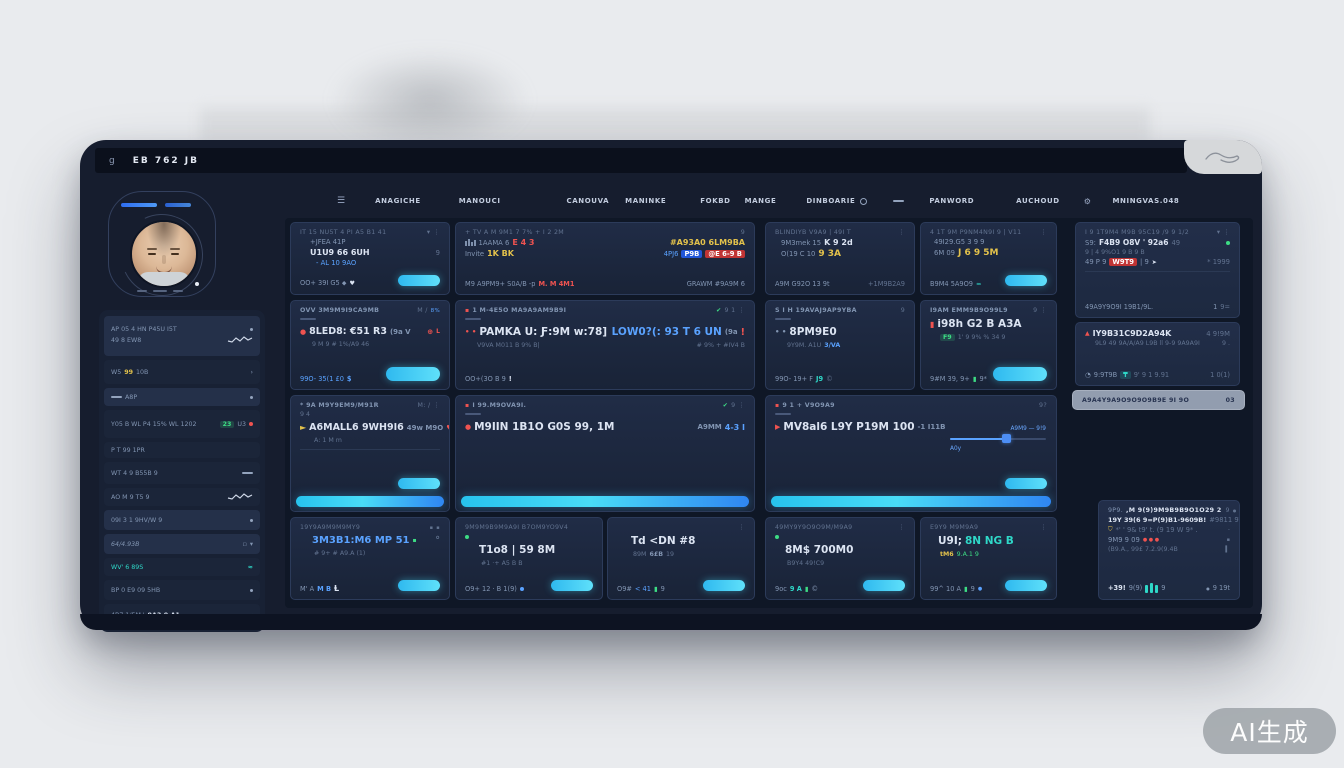 This screenshot has height=768, width=1344. What do you see at coordinates (666, 332) in the screenshot?
I see `text-segment: LOW0?(: 93 T 6 UN` at bounding box center [666, 332].